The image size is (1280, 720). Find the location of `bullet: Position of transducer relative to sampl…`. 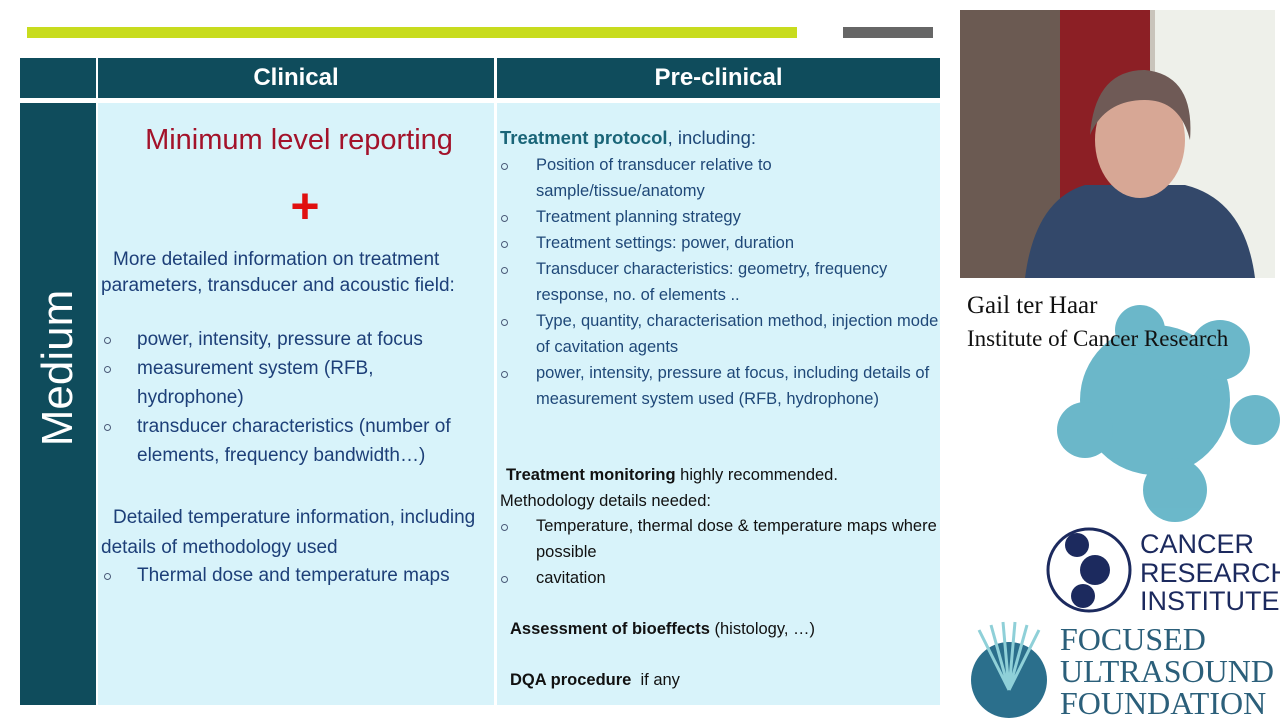

bullet: Position of transducer relative to sampl… is located at coordinates (720, 178).